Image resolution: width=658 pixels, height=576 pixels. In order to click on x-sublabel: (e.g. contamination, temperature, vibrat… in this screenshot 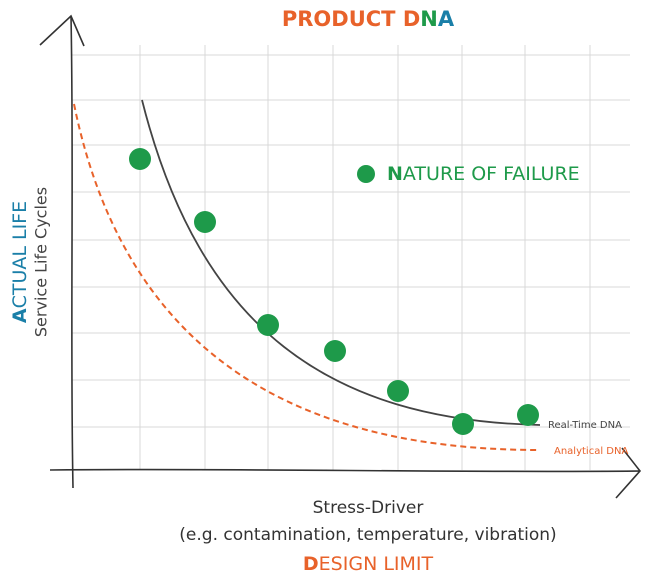, I will do `click(367, 535)`.